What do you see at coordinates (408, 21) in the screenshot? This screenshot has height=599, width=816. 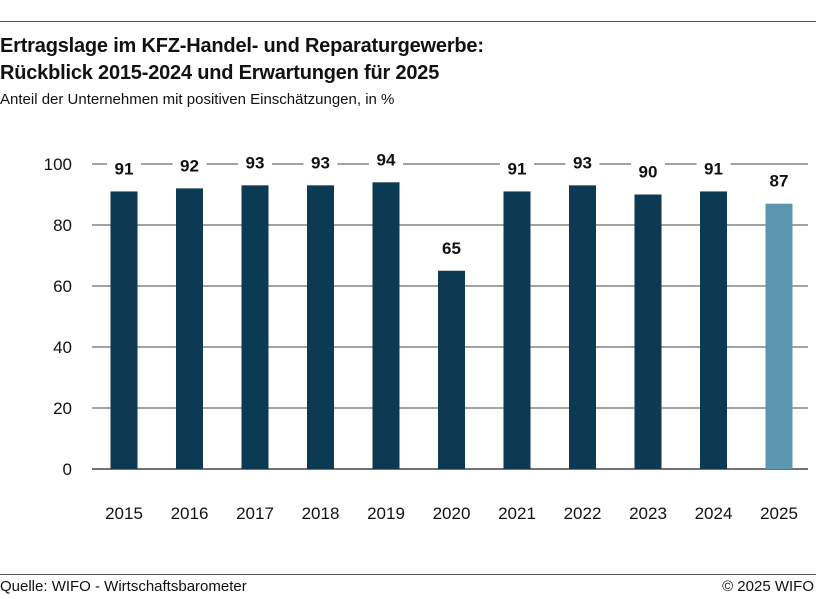 I see `top-rule` at bounding box center [408, 21].